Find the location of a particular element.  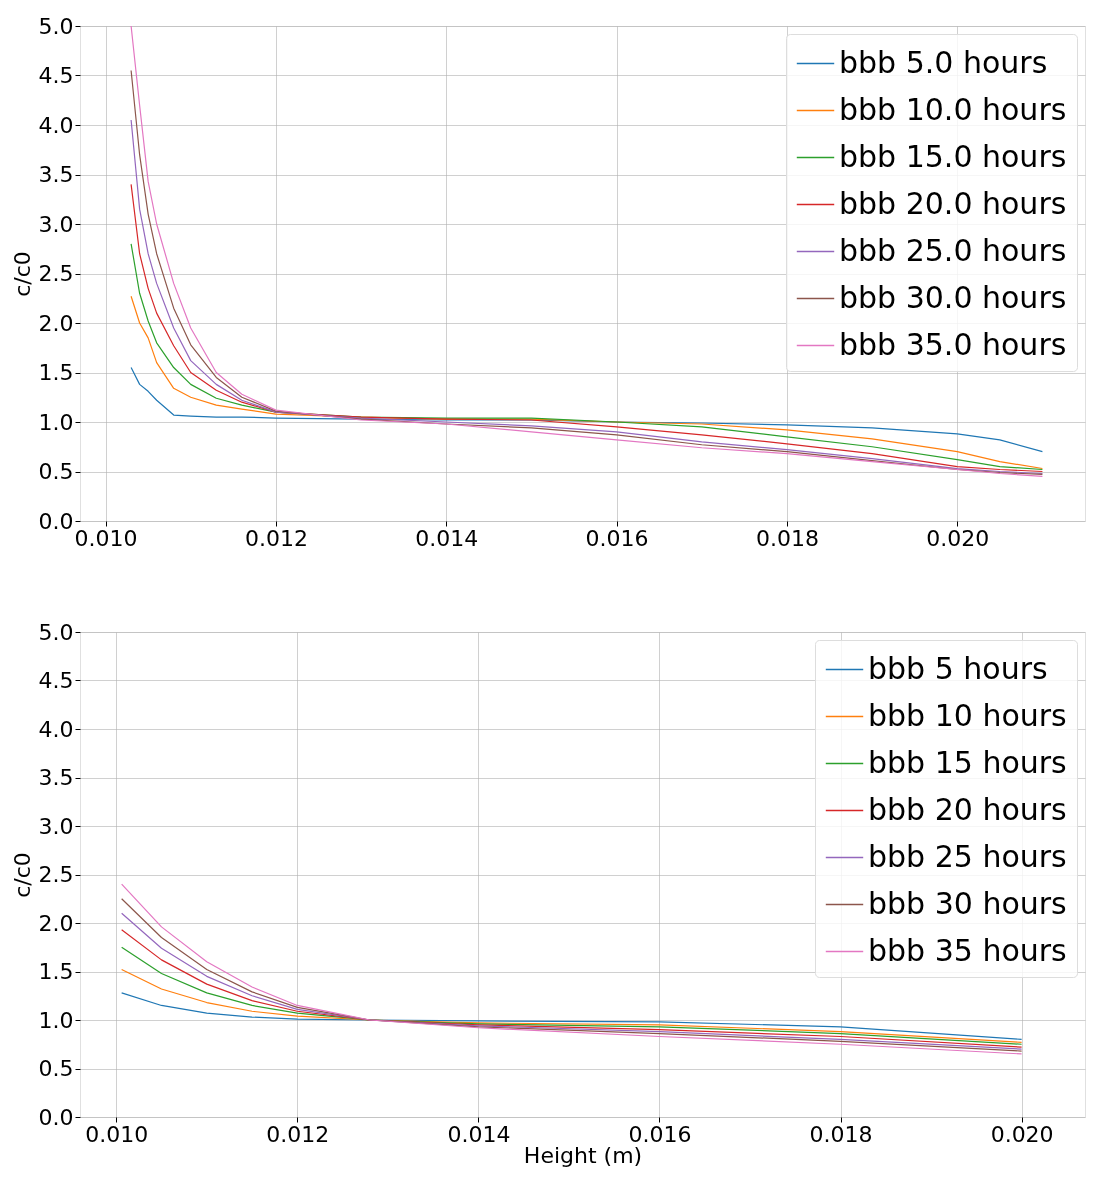

legend-label: bbb 10.0 hours is located at coordinates (953, 109).